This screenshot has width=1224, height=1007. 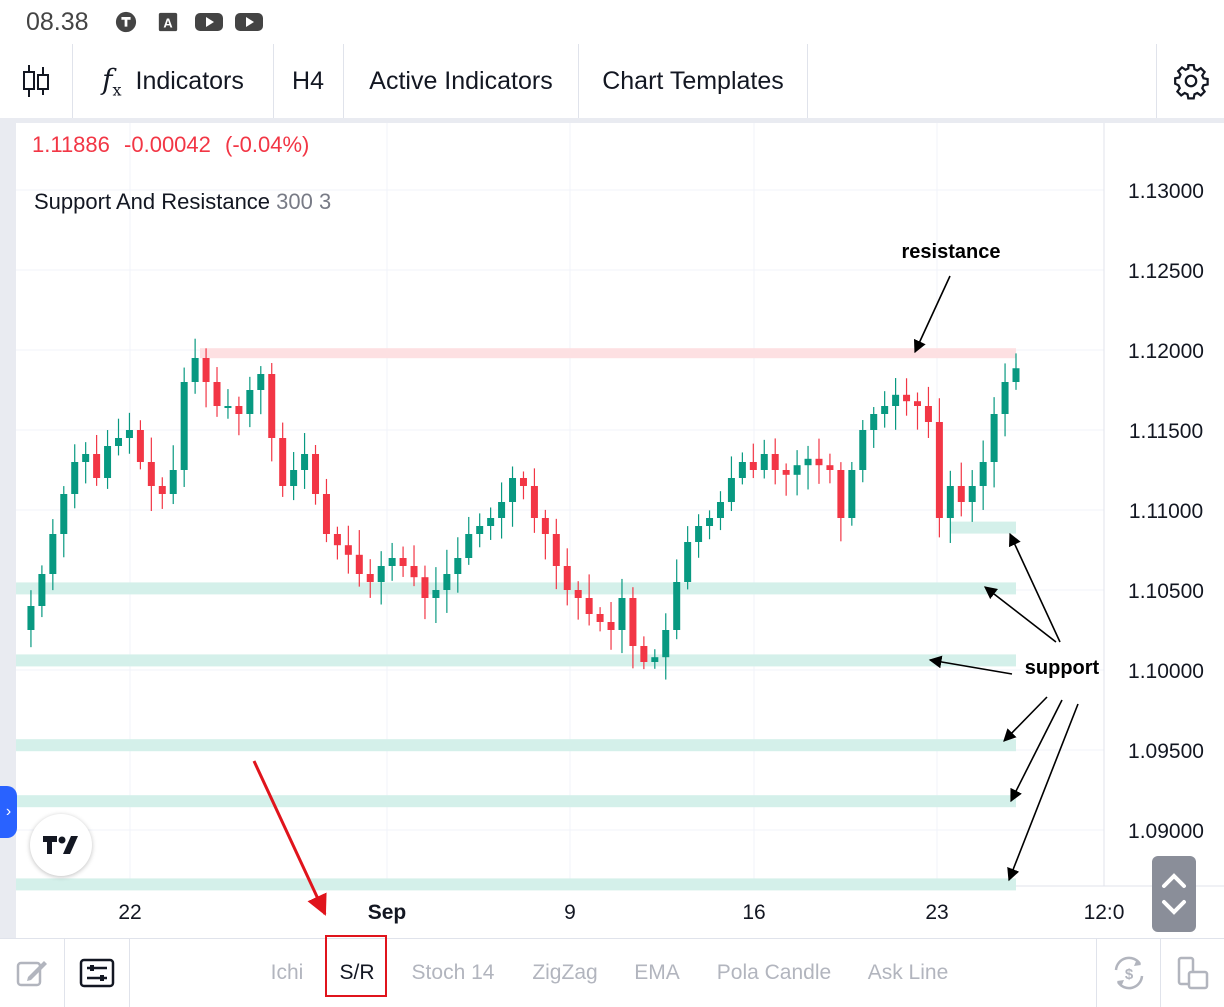 I want to click on currency-sync-button: $, so click(x=1128, y=973).